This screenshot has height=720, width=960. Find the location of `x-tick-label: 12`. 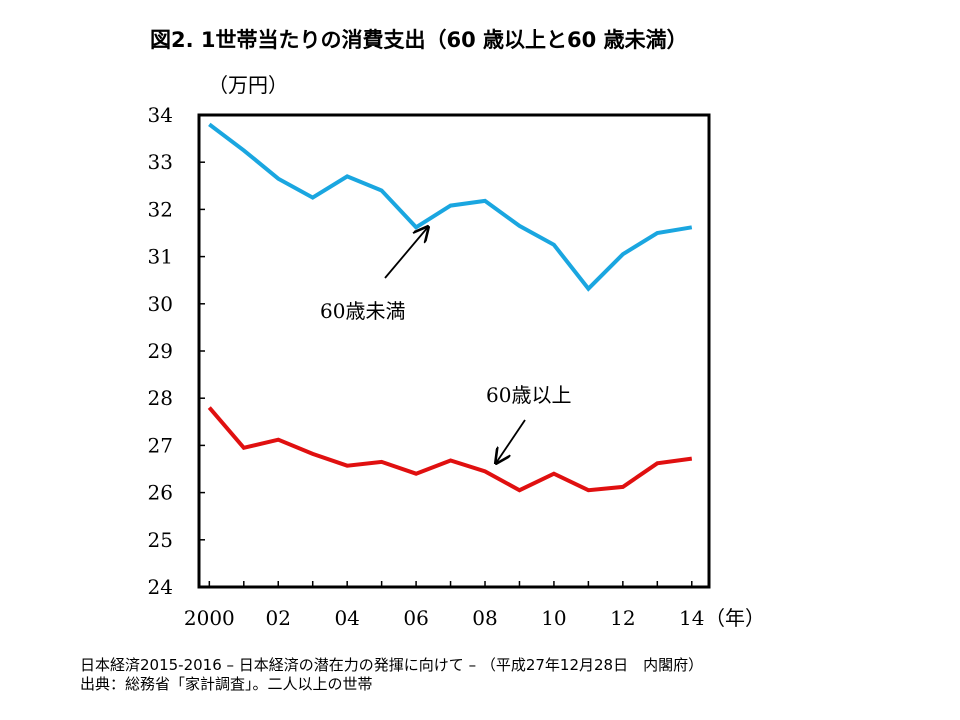

x-tick-label: 12 is located at coordinates (622, 618).